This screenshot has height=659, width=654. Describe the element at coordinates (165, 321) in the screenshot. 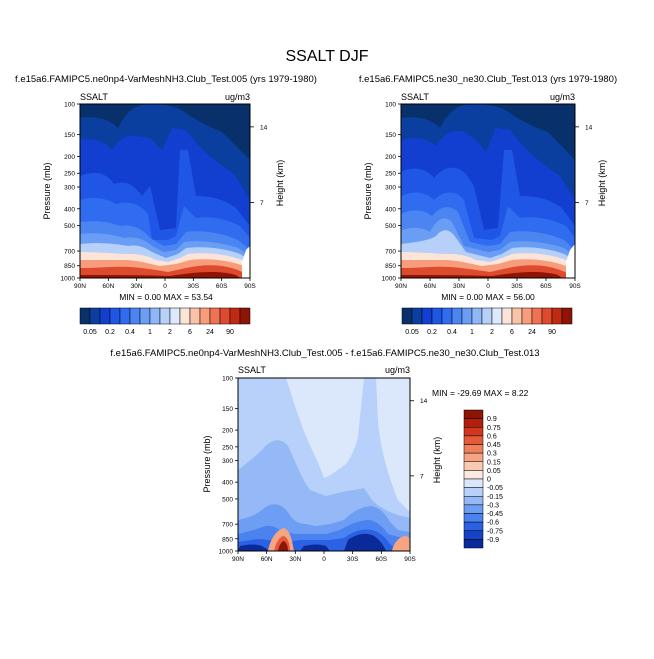

I see `colorbar-horizontal: 0.05 0.2 0.4 1 2 6 24 90` at that location.